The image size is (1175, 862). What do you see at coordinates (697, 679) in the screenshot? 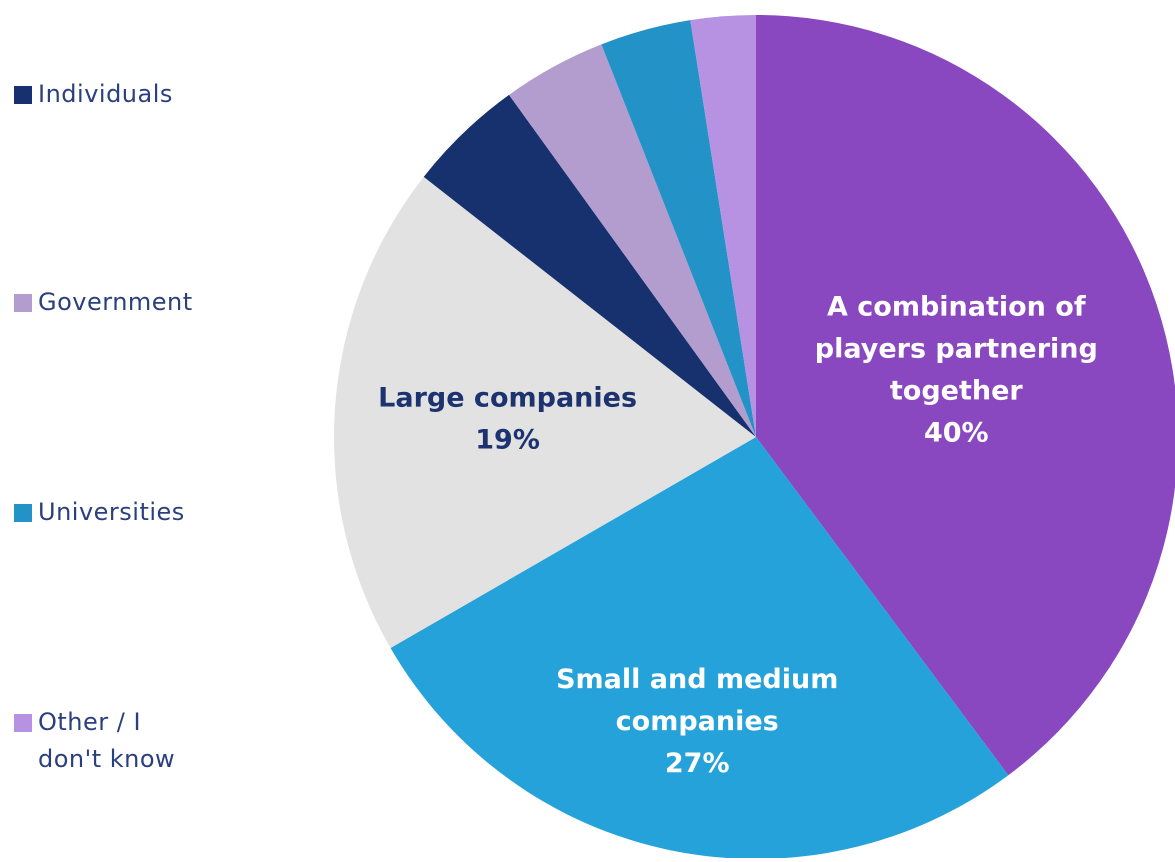
I see `slice-label-line-small-and-medium-companies: Small and medium` at bounding box center [697, 679].